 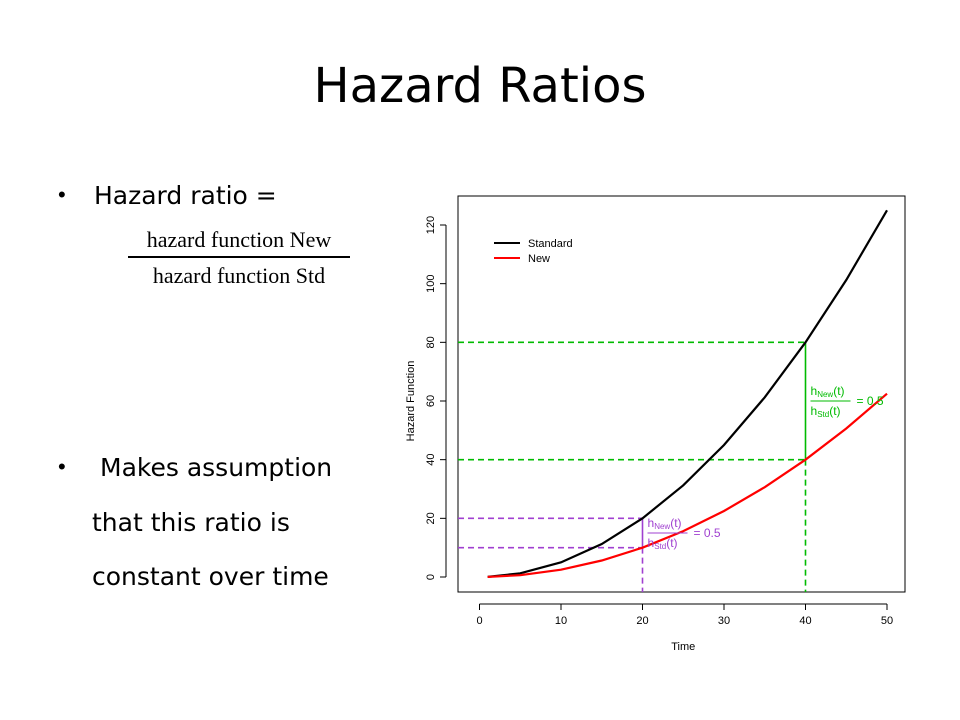 What do you see at coordinates (431, 342) in the screenshot?
I see `y-tick-label: 80` at bounding box center [431, 342].